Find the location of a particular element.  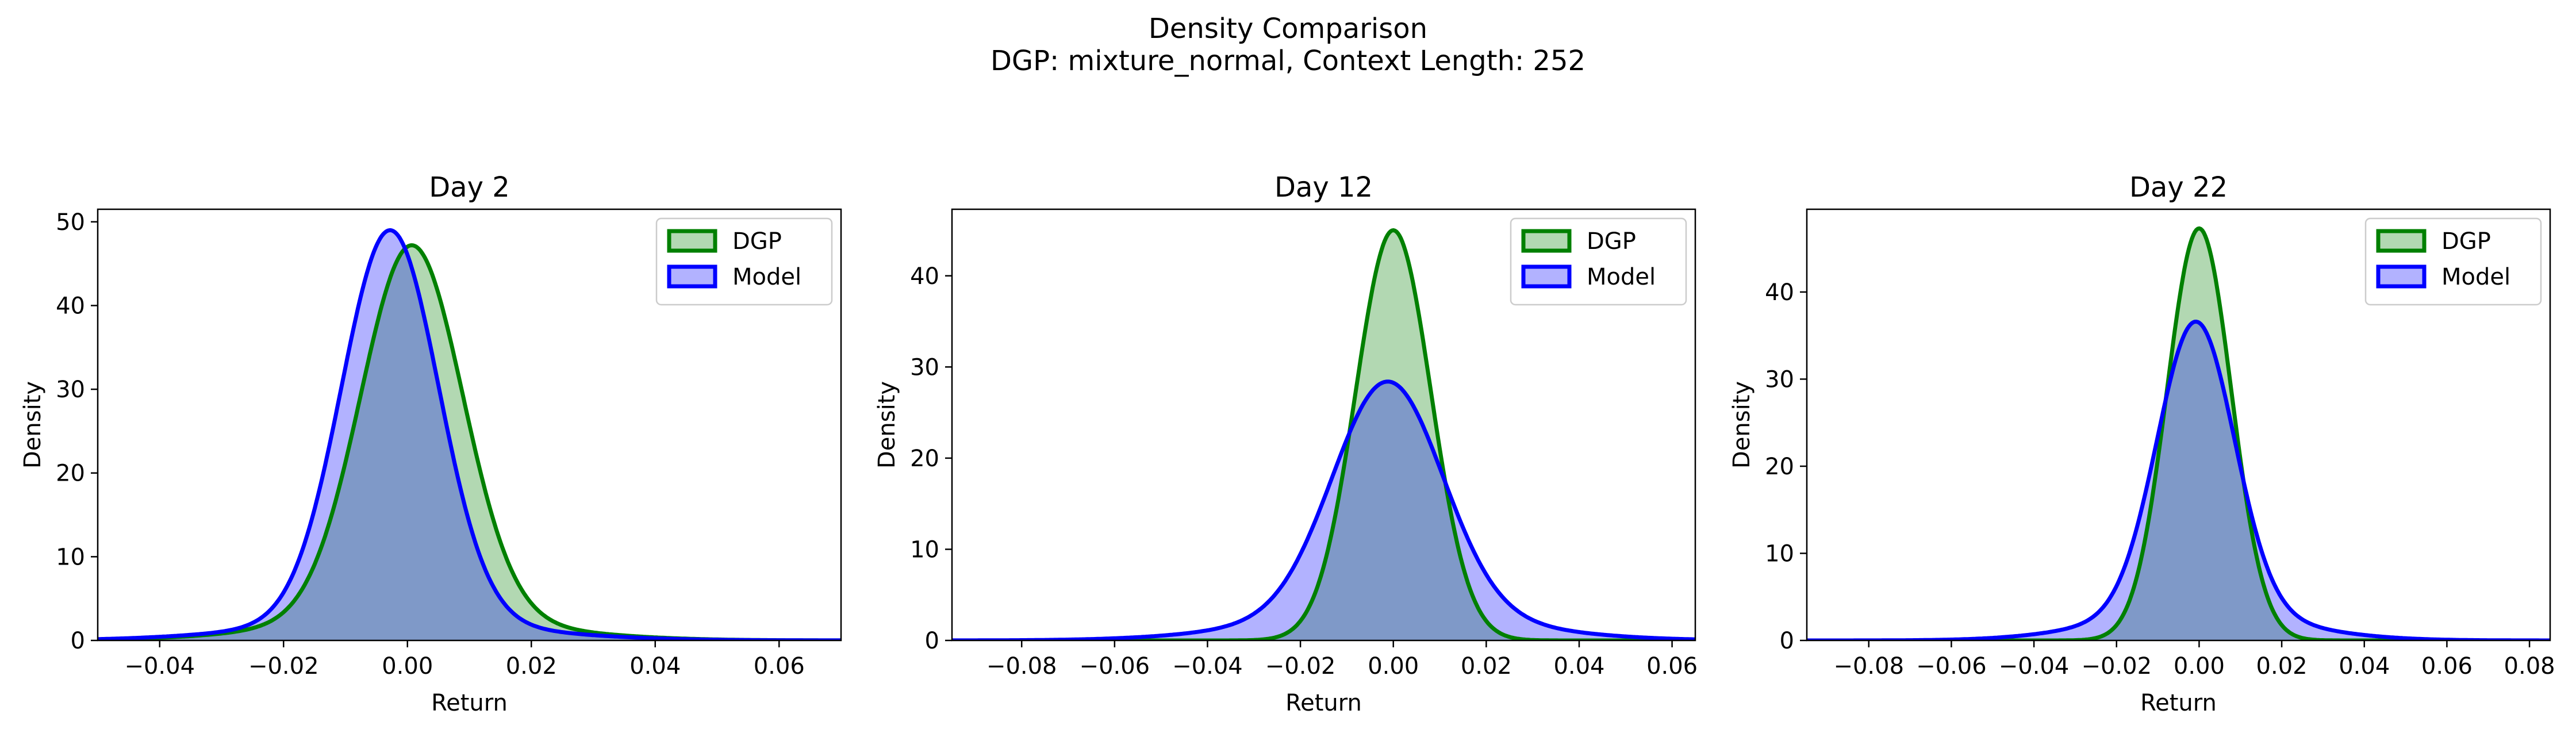

density-fill-model is located at coordinates (1323, 511).